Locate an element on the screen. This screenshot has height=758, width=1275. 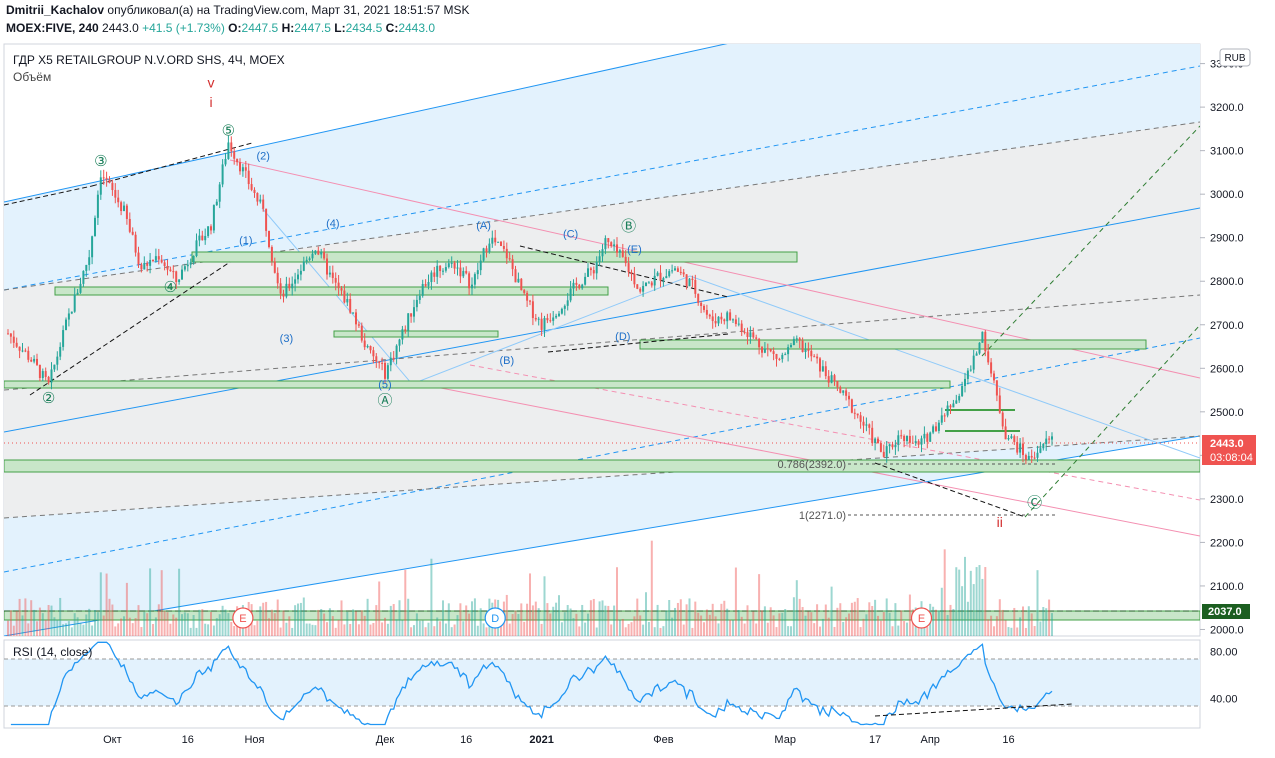
level-tag-value: 2037.0 is located at coordinates (1225, 612).